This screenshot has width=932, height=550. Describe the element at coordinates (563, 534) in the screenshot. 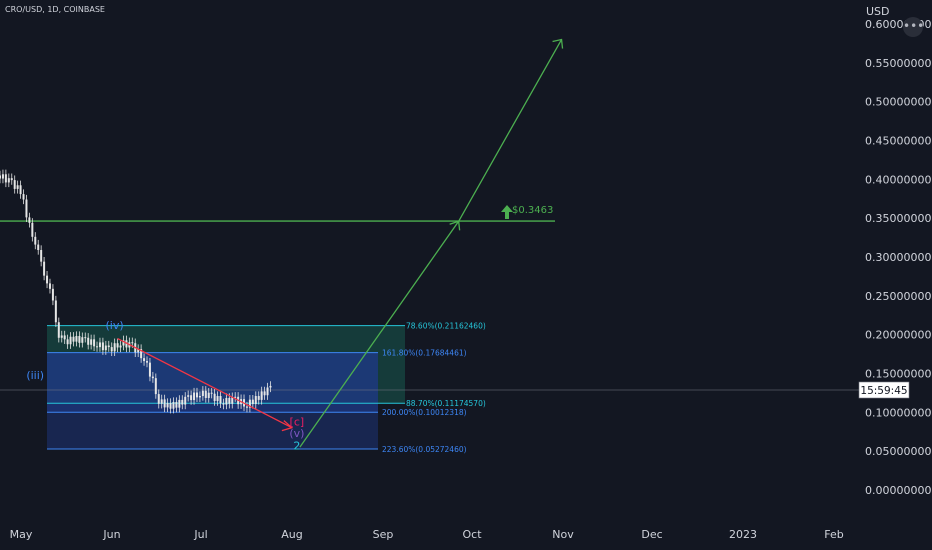

I see `time-tick-label: Nov` at that location.